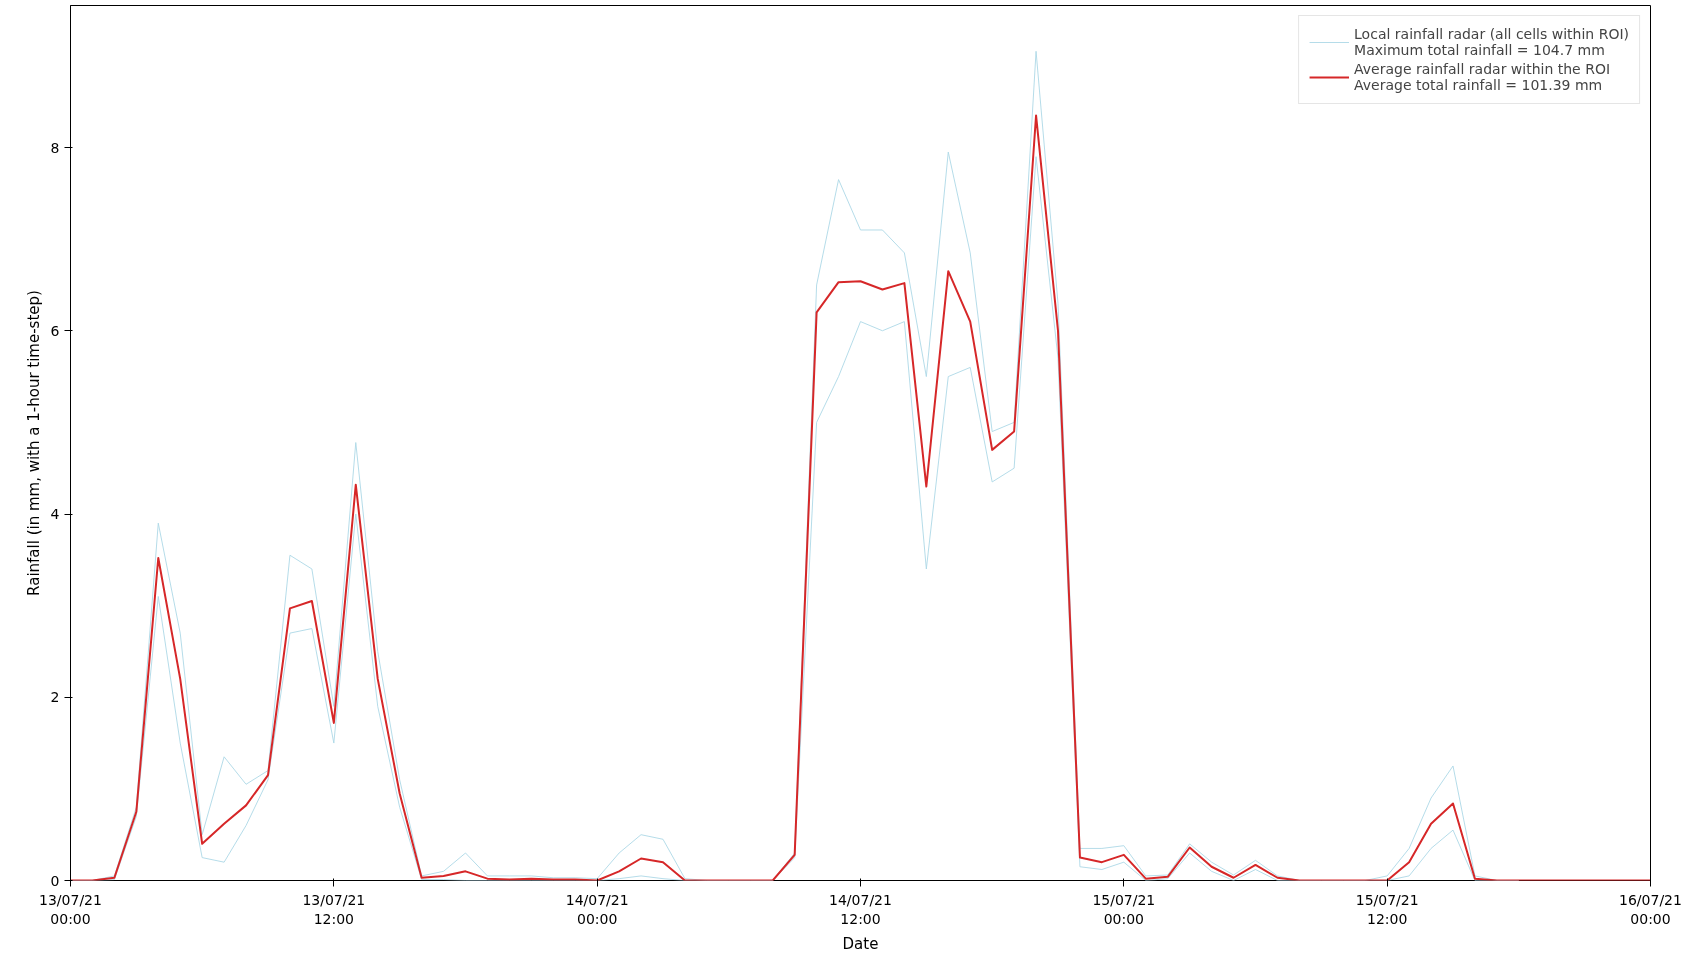 The width and height of the screenshot is (1705, 969). I want to click on x-tick-label: 14/07/21 12:00, so click(860, 909).